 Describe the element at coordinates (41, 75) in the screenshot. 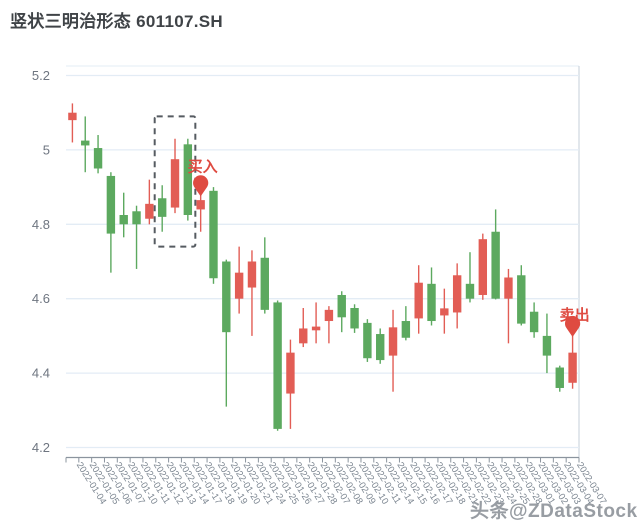

I see `y-axis-label: 5.2` at that location.